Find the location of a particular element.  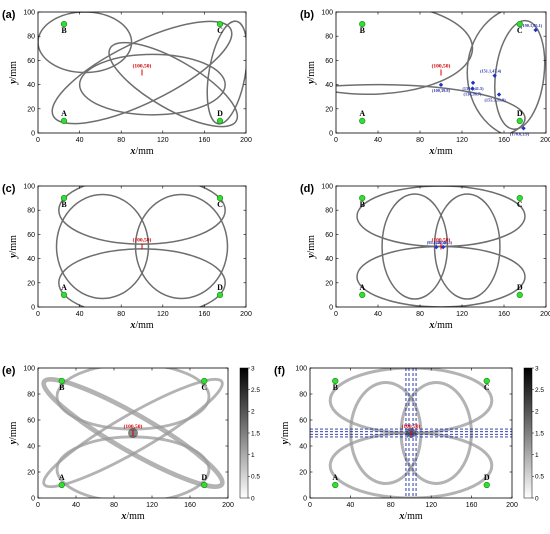

intersection-label: (178.6,3.9) is located at coordinates (520, 133).